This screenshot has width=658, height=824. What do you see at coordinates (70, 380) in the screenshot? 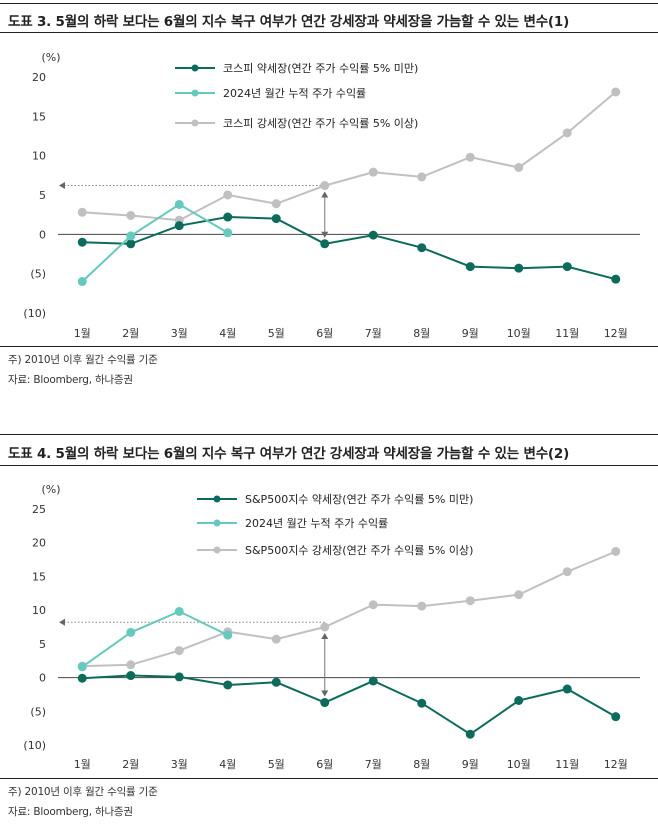
I see `figure-1-source: 자료: Bloomberg, 하나증권` at bounding box center [70, 380].